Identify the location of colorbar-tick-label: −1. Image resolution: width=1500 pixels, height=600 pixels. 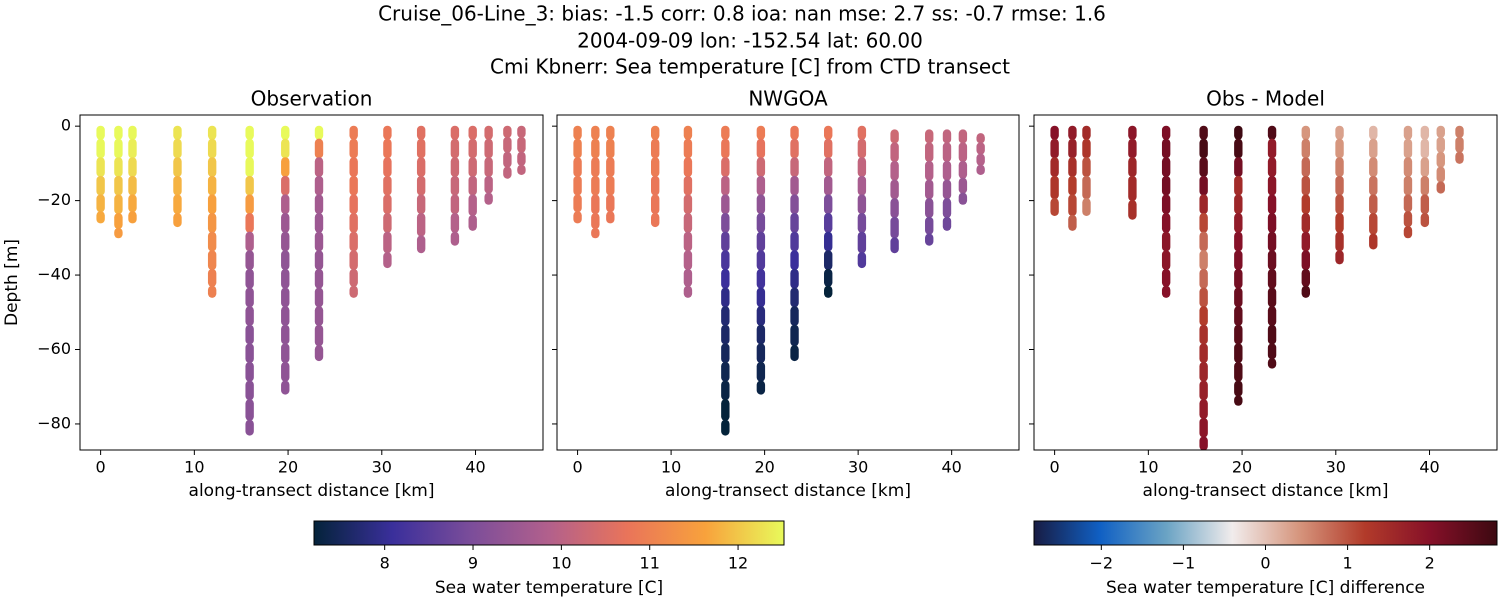
(1184, 563).